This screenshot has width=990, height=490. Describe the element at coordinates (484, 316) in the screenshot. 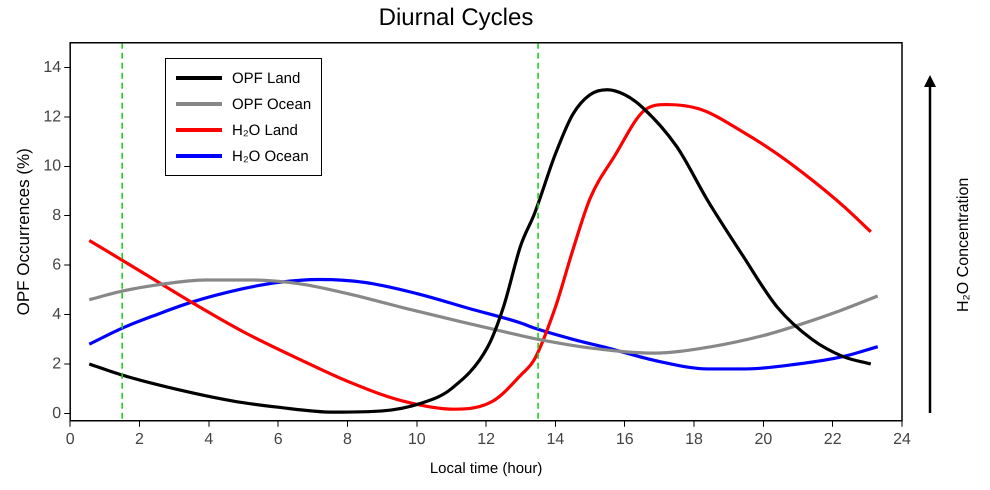

I see `line-series` at that location.